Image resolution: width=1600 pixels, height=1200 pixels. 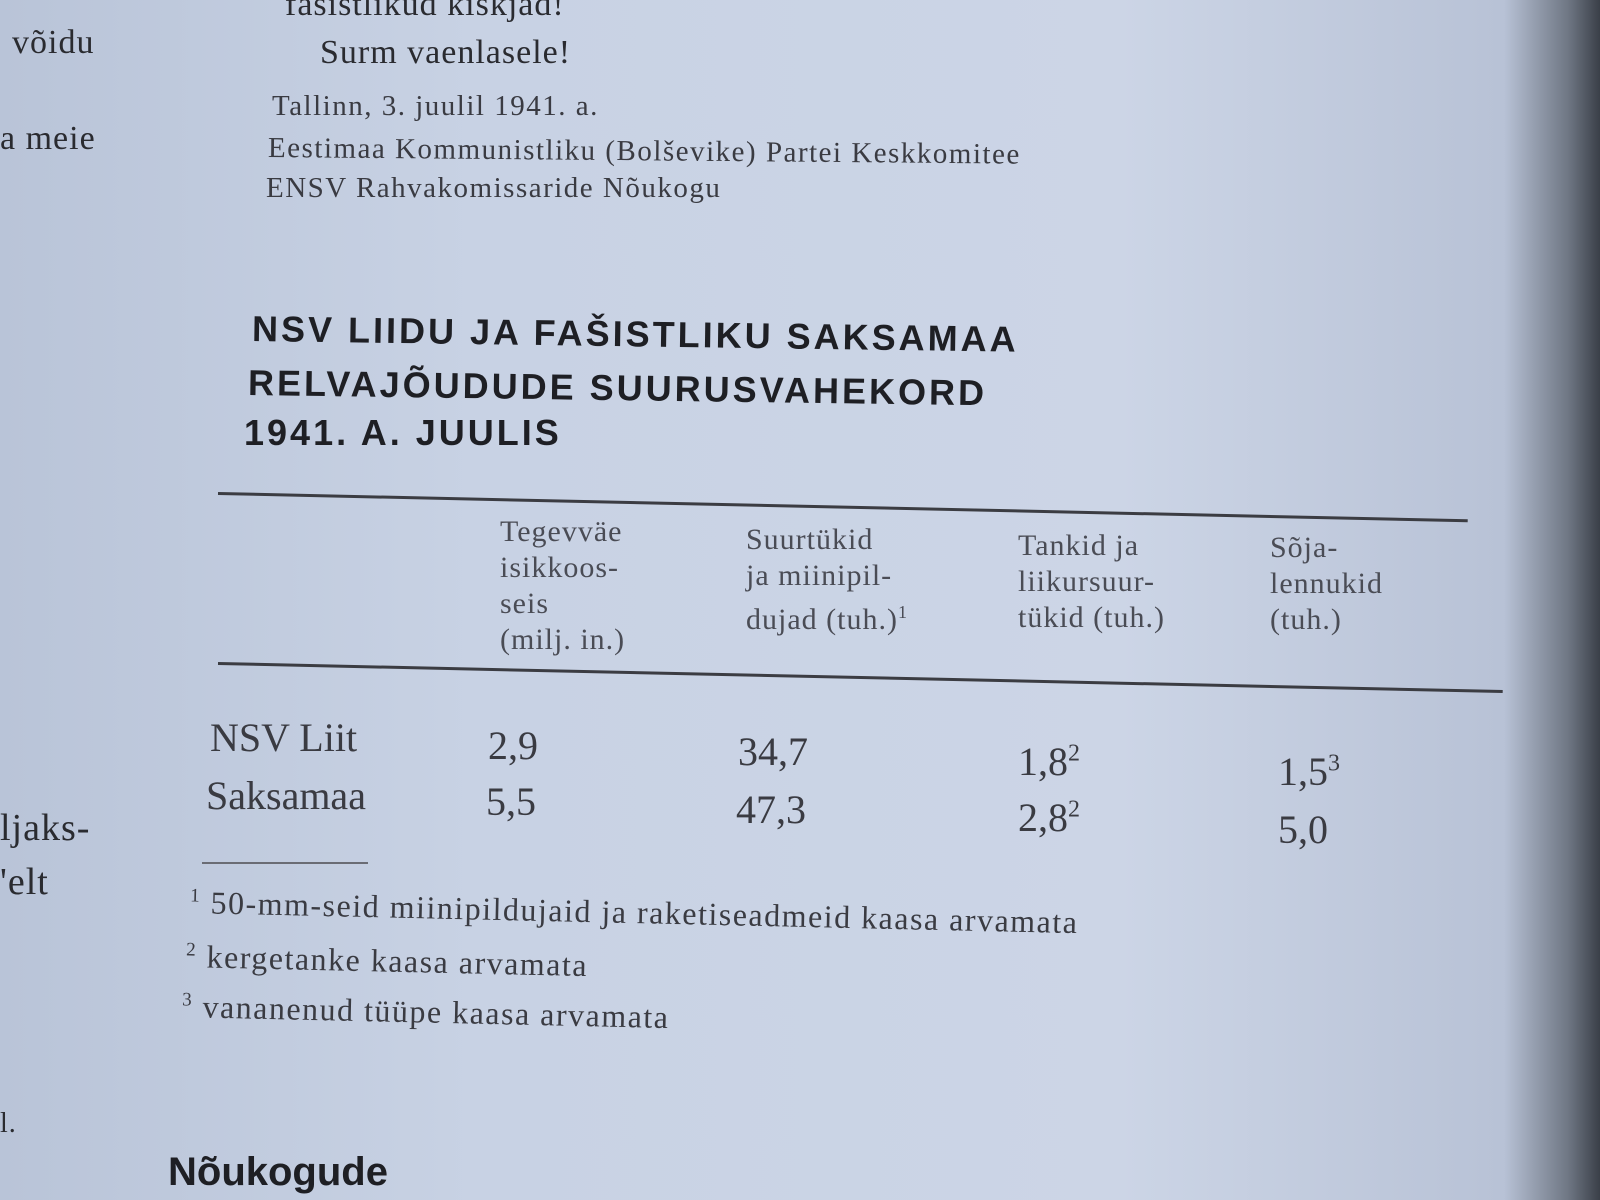 I want to click on cell-value: 2,8, so click(x=1043, y=817).